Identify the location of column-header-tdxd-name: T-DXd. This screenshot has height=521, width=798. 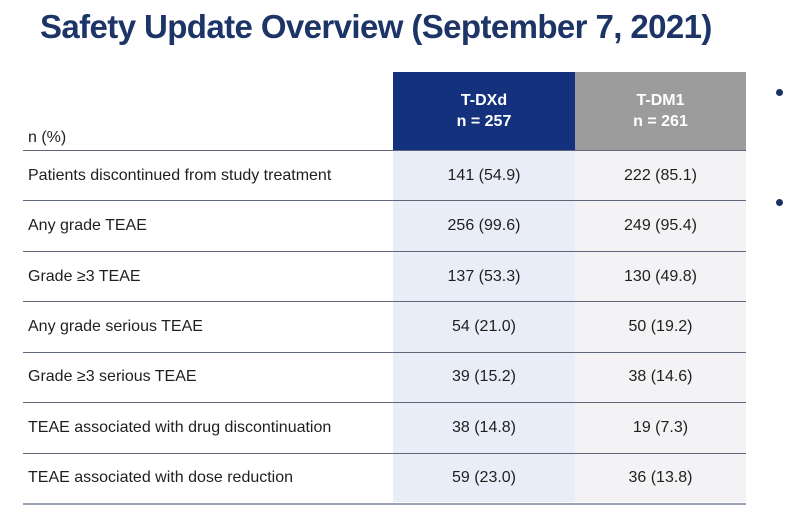
(484, 100).